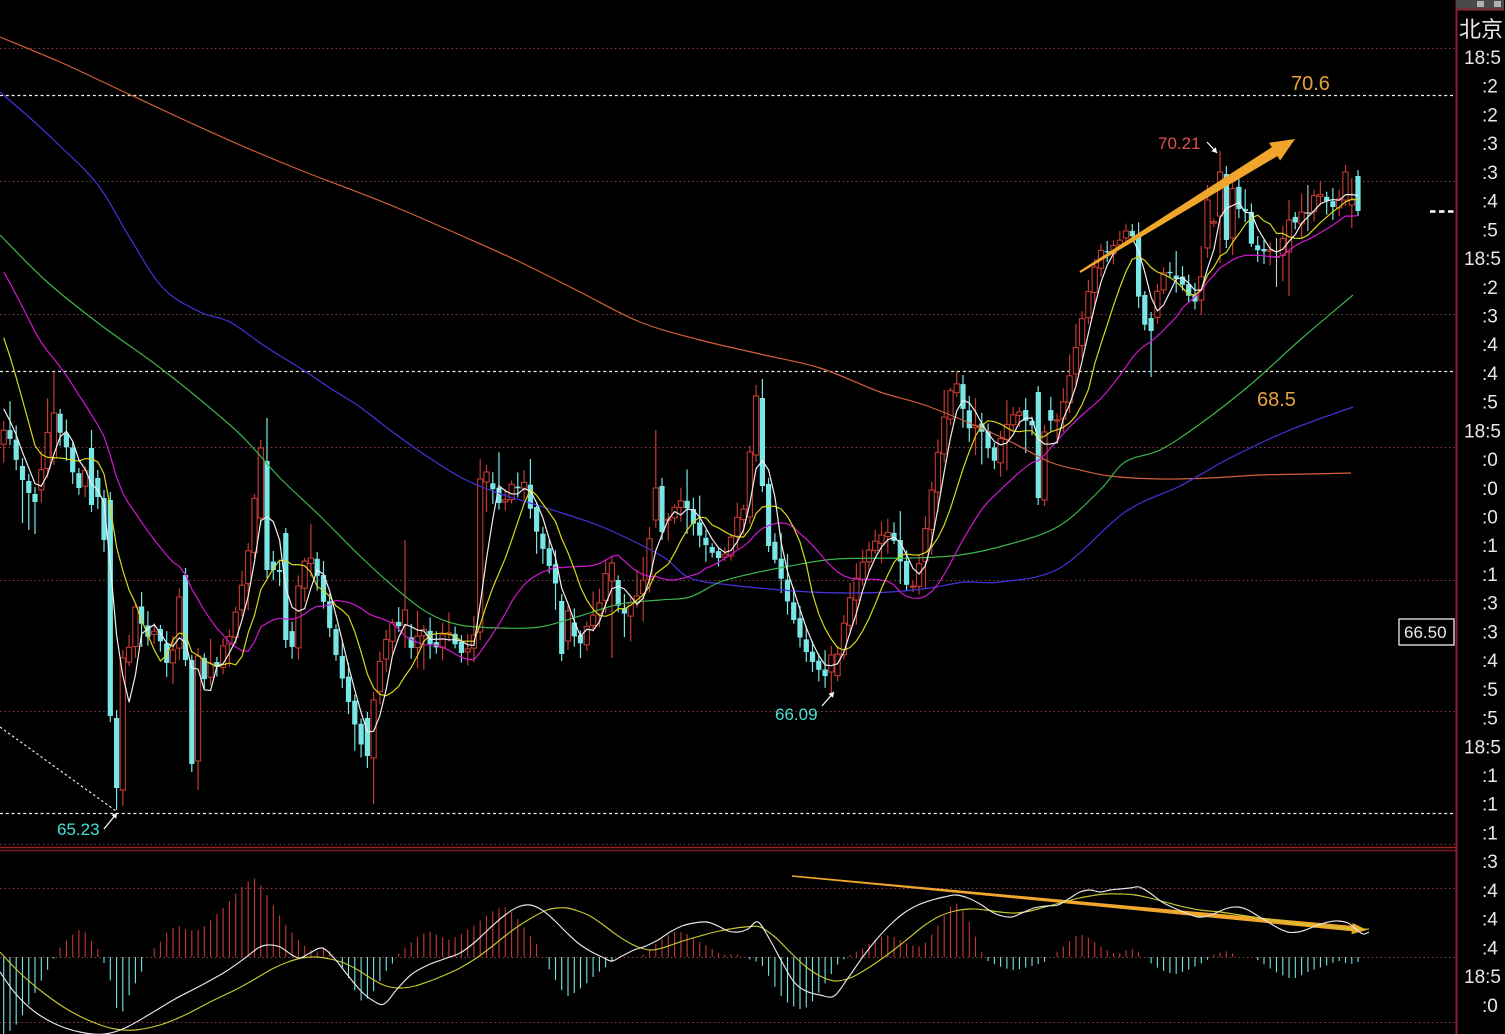  I want to click on svg-text: 66.09, so click(796, 714).